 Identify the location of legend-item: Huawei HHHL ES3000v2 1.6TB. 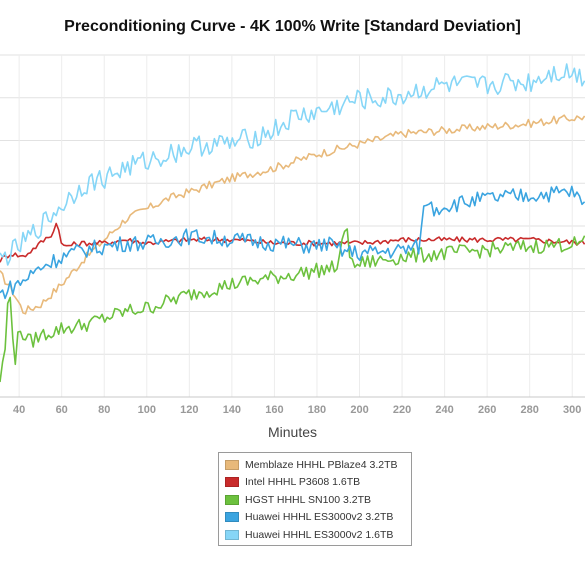
(315, 535).